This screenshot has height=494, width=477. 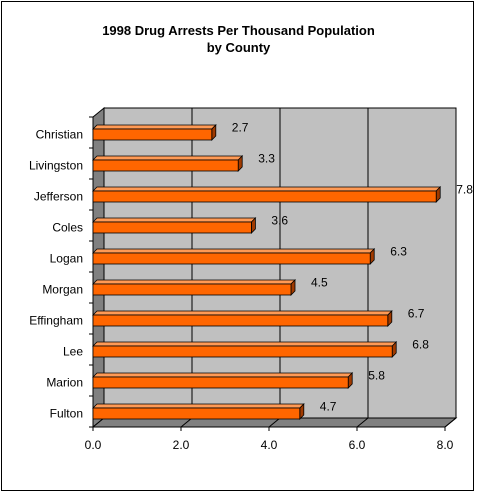 What do you see at coordinates (264, 196) in the screenshot?
I see `bar-jefferson` at bounding box center [264, 196].